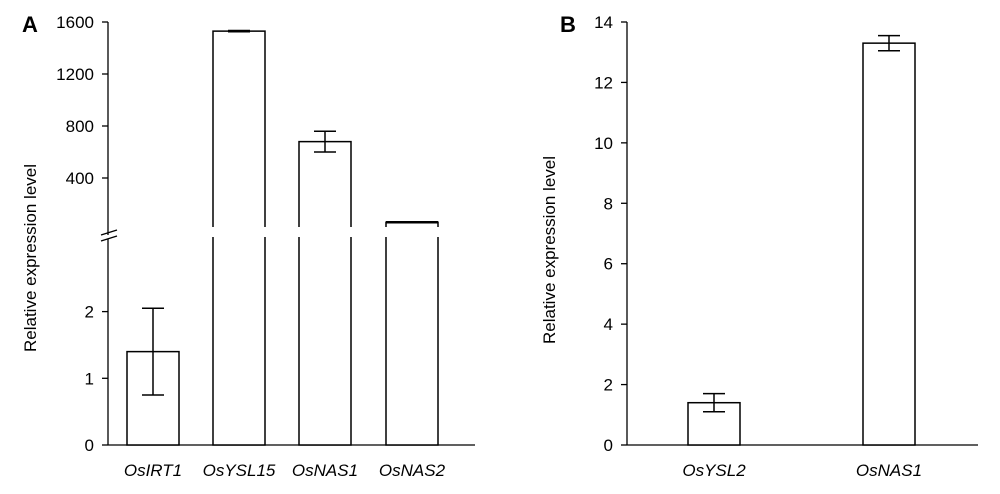 The width and height of the screenshot is (1000, 494). I want to click on error-bar-osysl2, so click(714, 402).